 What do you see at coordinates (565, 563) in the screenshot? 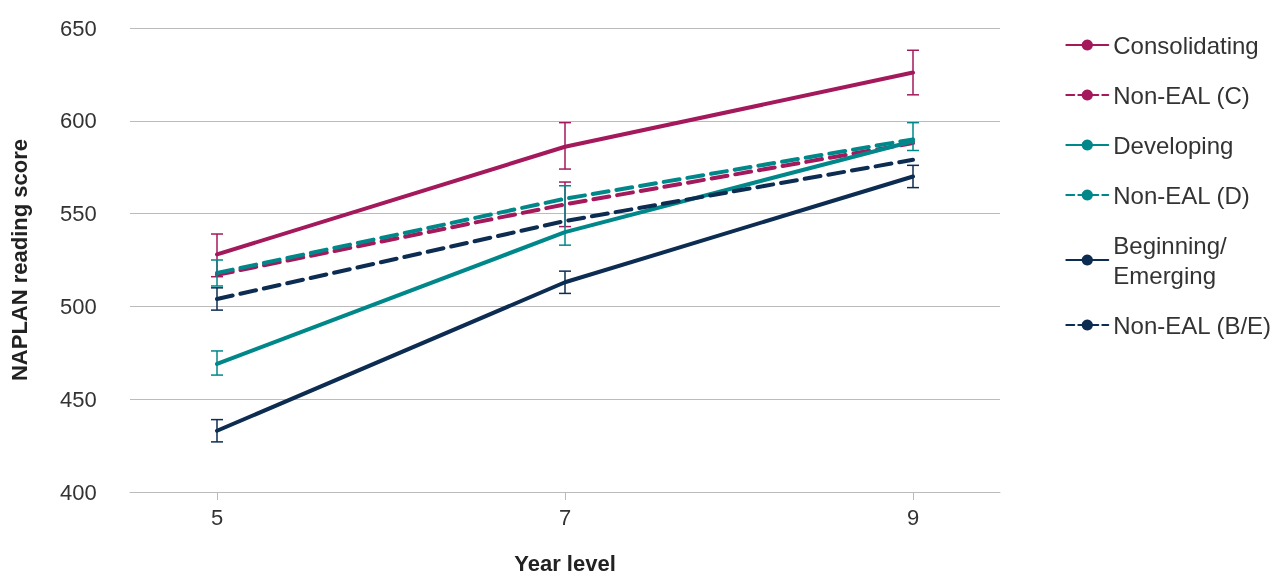
I see `x-axis-title: Year level` at bounding box center [565, 563].